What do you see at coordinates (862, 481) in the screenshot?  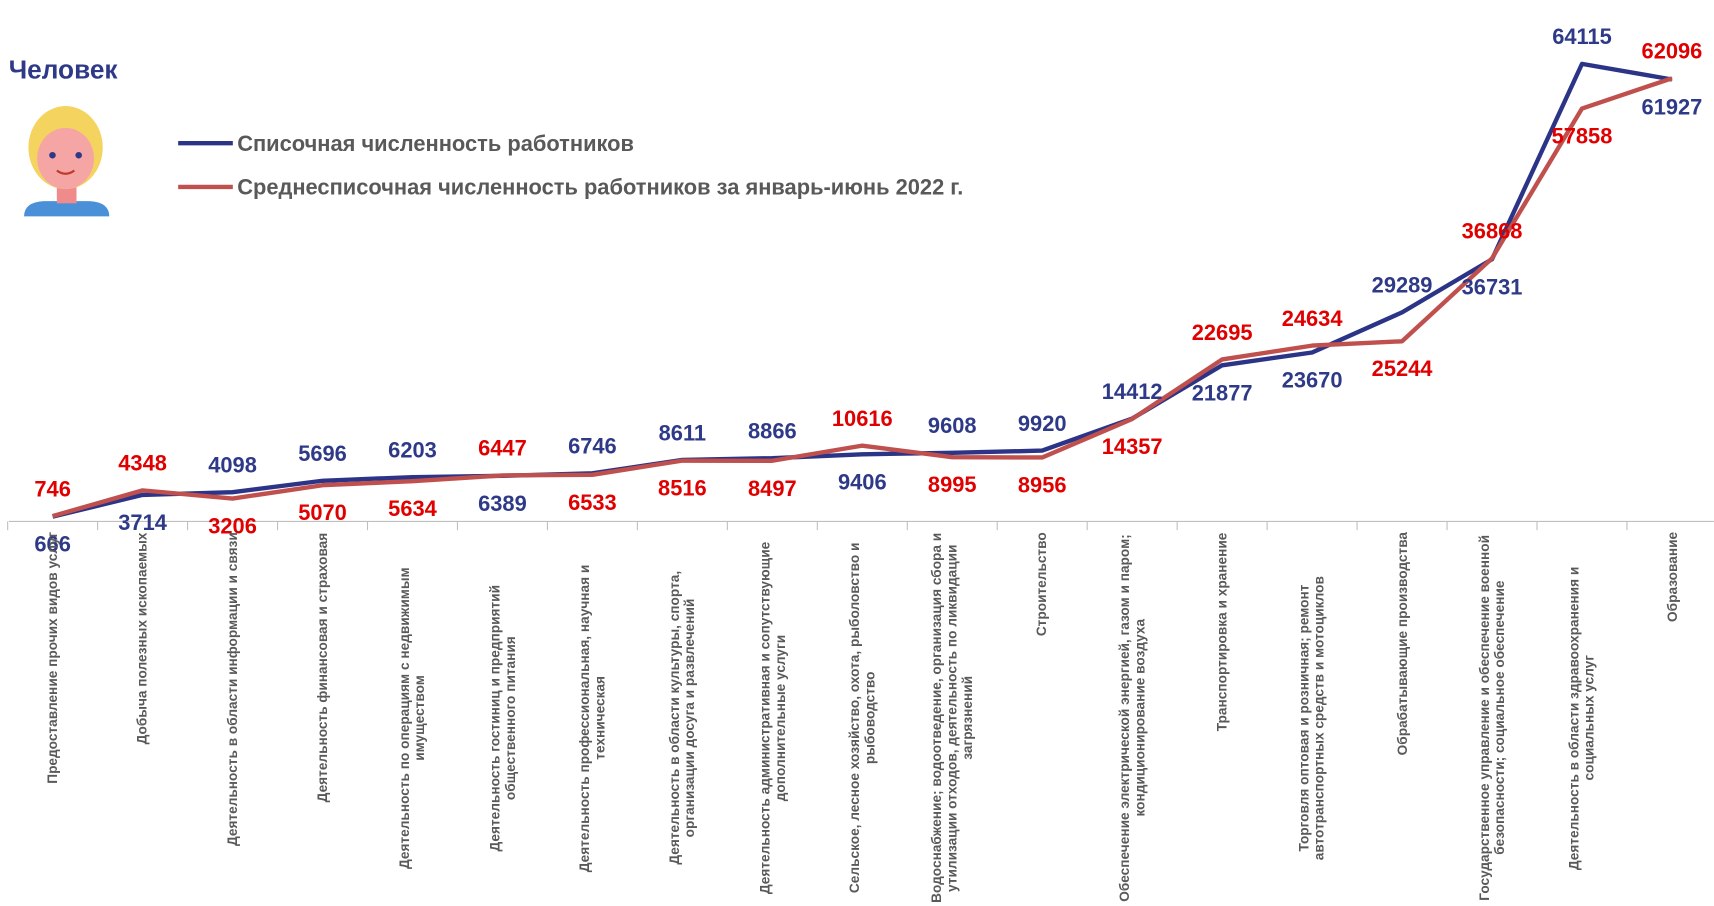 I see `data-label: 9406` at bounding box center [862, 481].